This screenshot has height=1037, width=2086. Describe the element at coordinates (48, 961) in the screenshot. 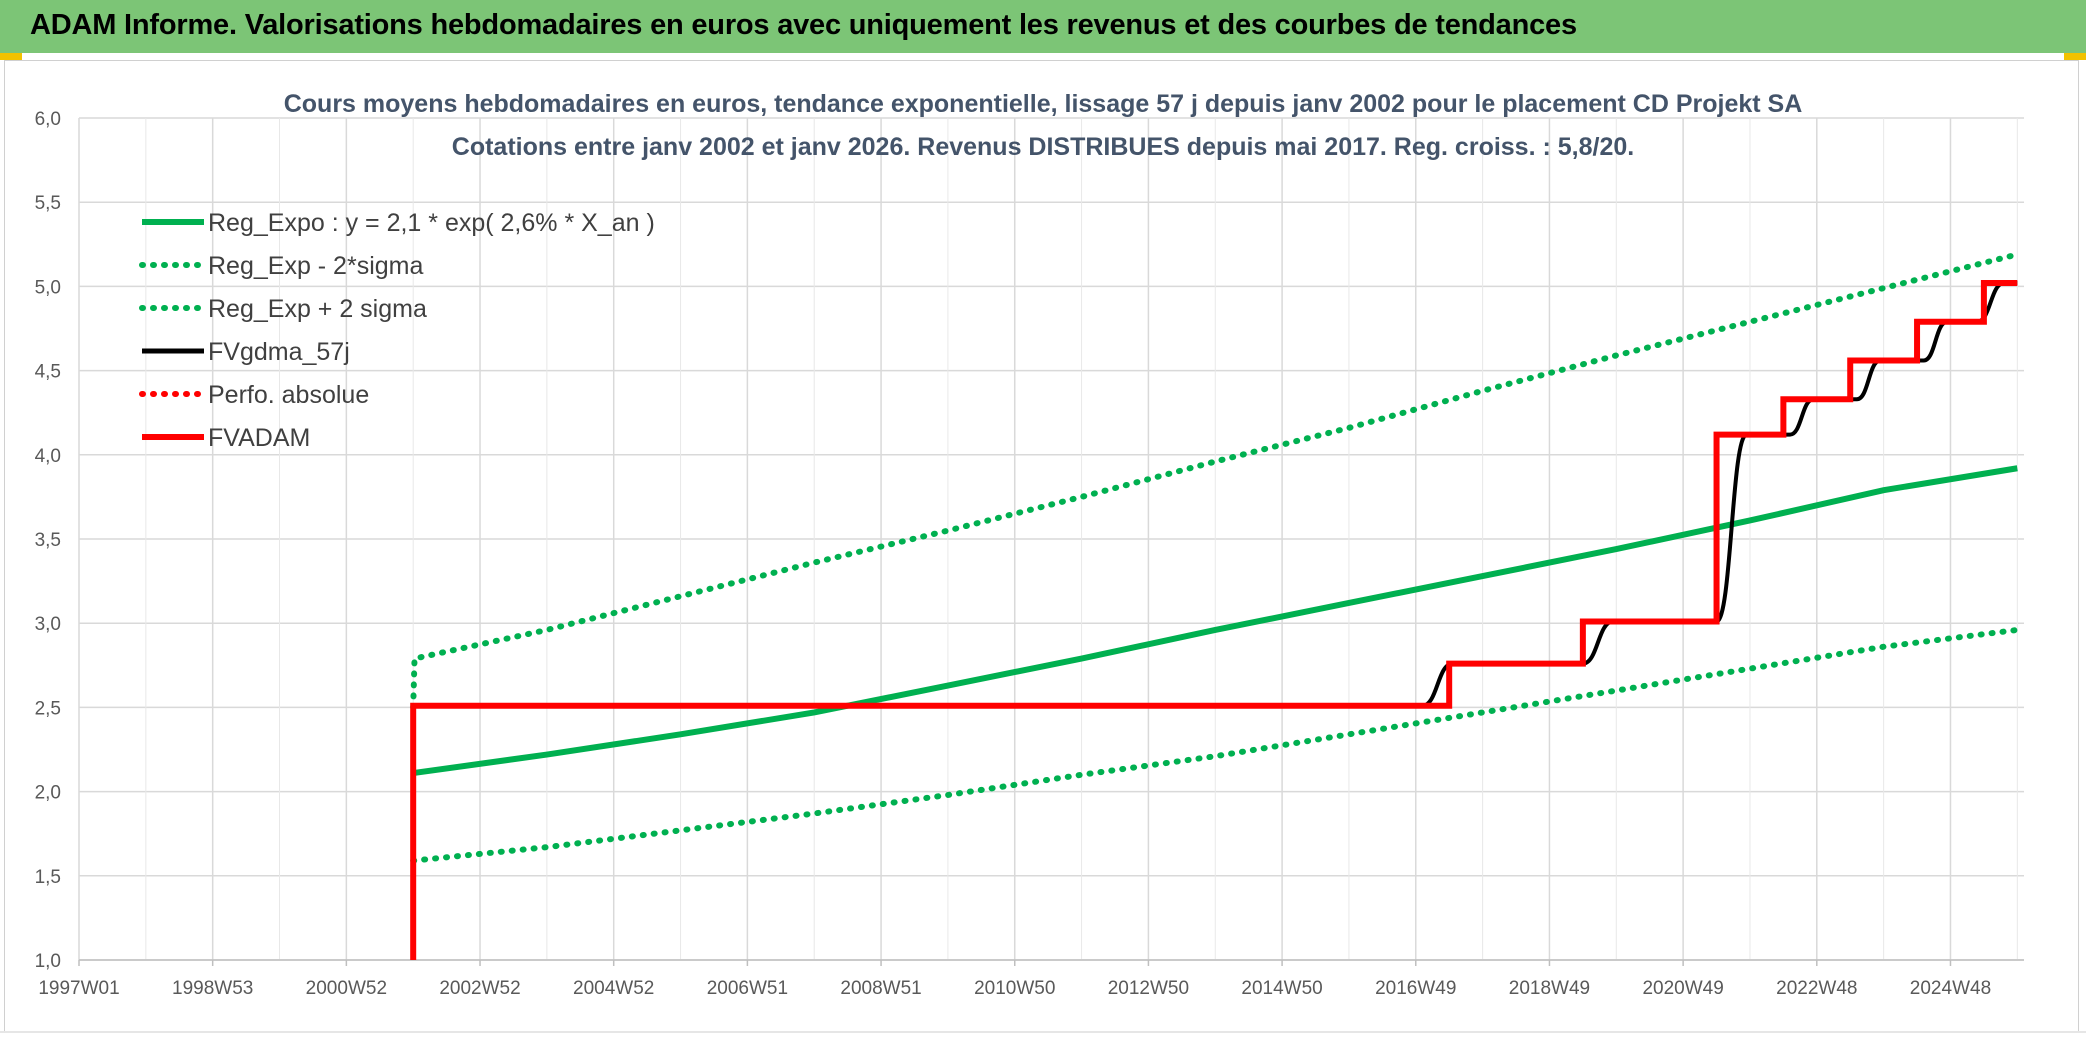

I see `y-tick-label: 1,0` at that location.